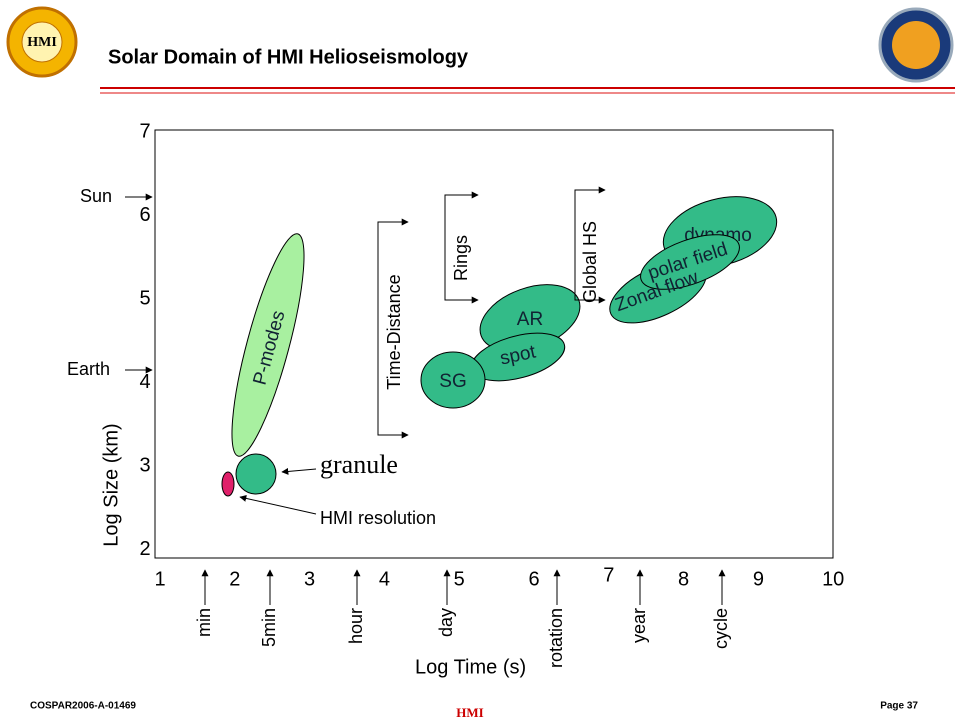 The width and height of the screenshot is (960, 720). Describe the element at coordinates (690, 262) in the screenshot. I see `polar-field-region` at that location.